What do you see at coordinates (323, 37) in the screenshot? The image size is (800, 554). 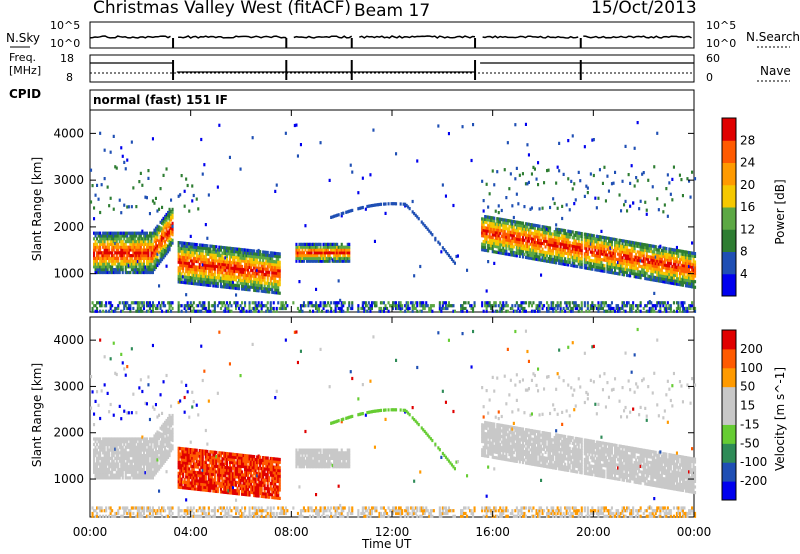 I see `nsky-line` at bounding box center [323, 37].